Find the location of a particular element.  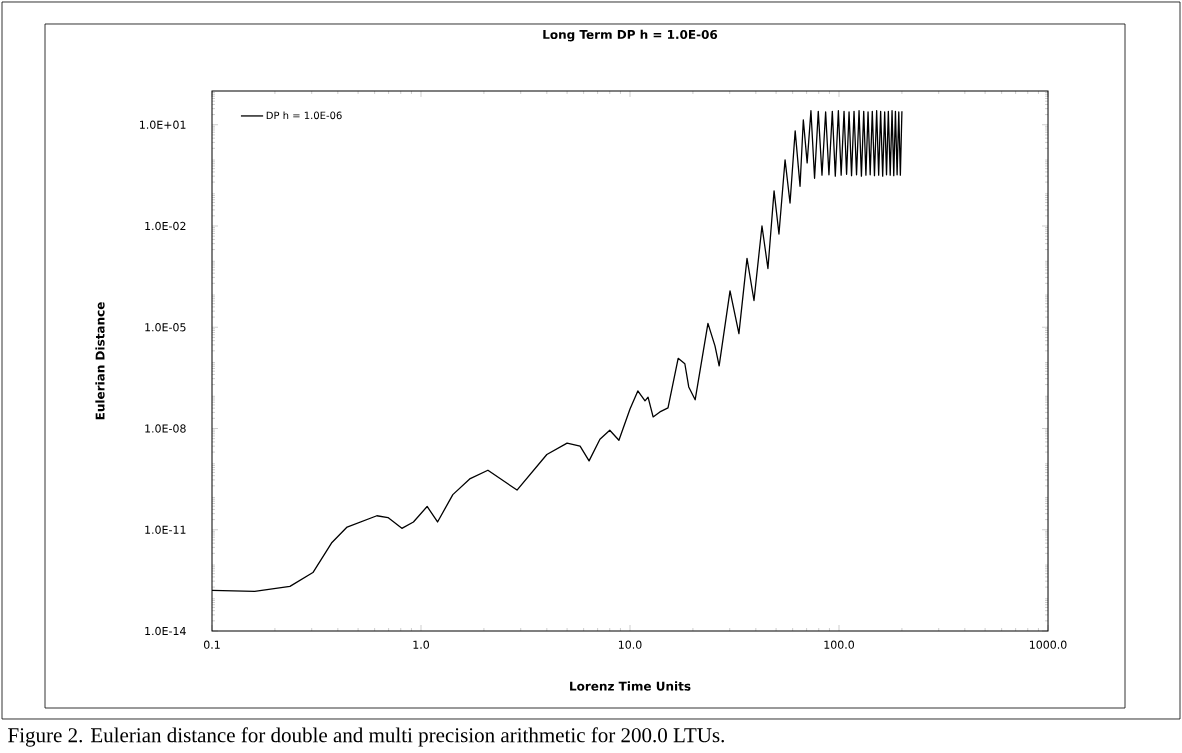

y-tick-label: 1.0E-14 is located at coordinates (165, 631).